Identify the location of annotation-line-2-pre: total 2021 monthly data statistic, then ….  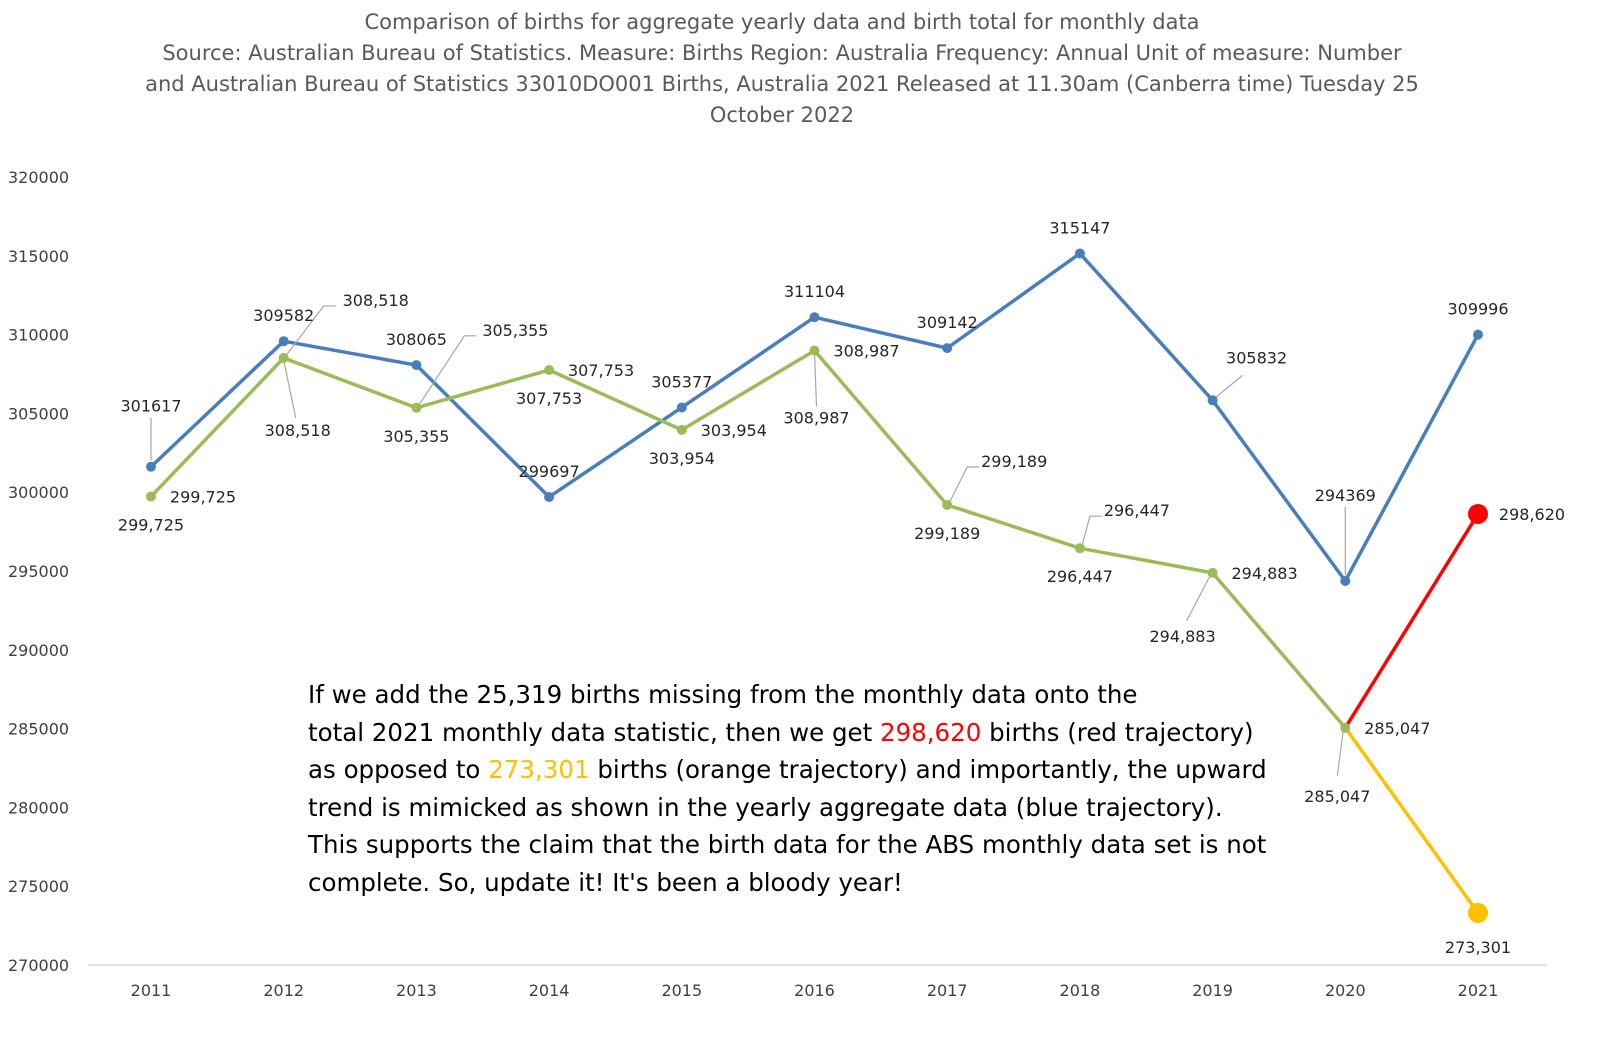
(594, 732).